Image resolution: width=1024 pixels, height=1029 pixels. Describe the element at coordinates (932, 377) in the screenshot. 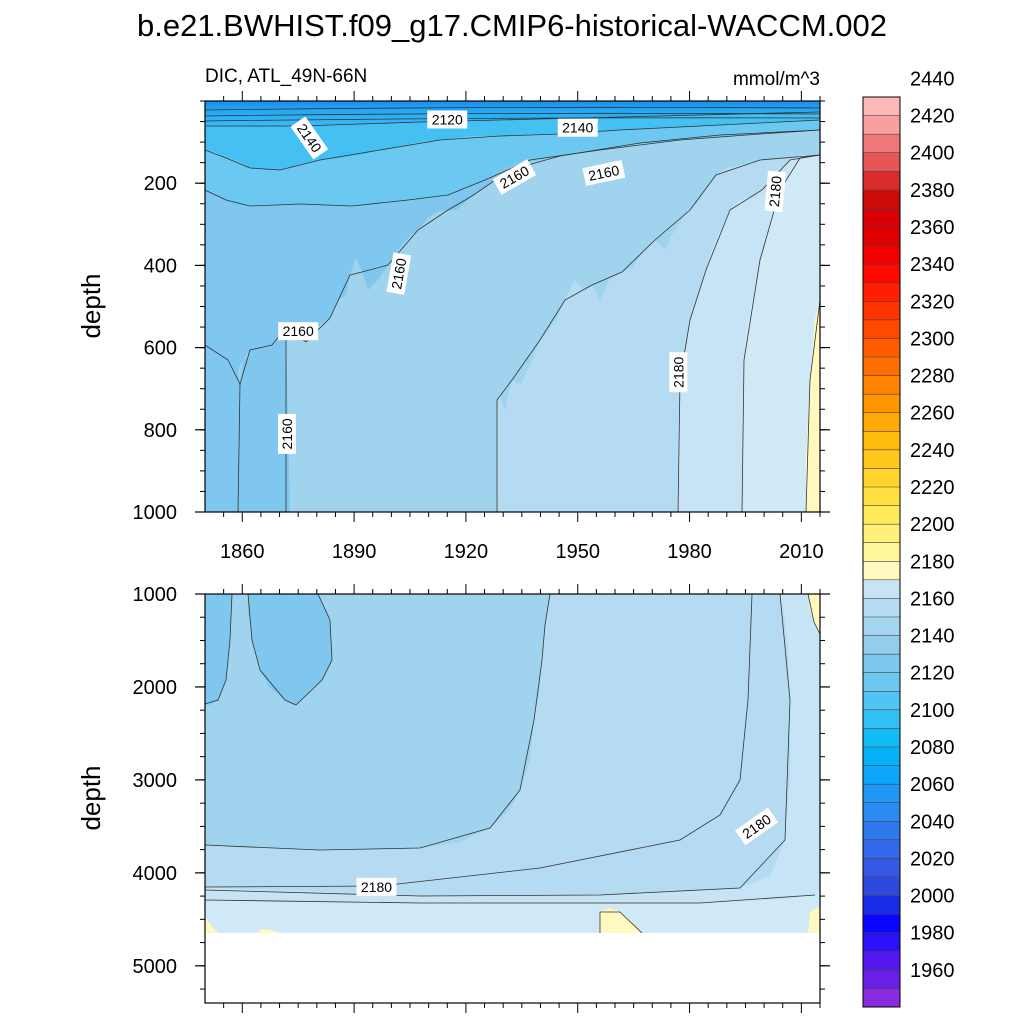

I see `colorbar-level-label: 2280` at that location.